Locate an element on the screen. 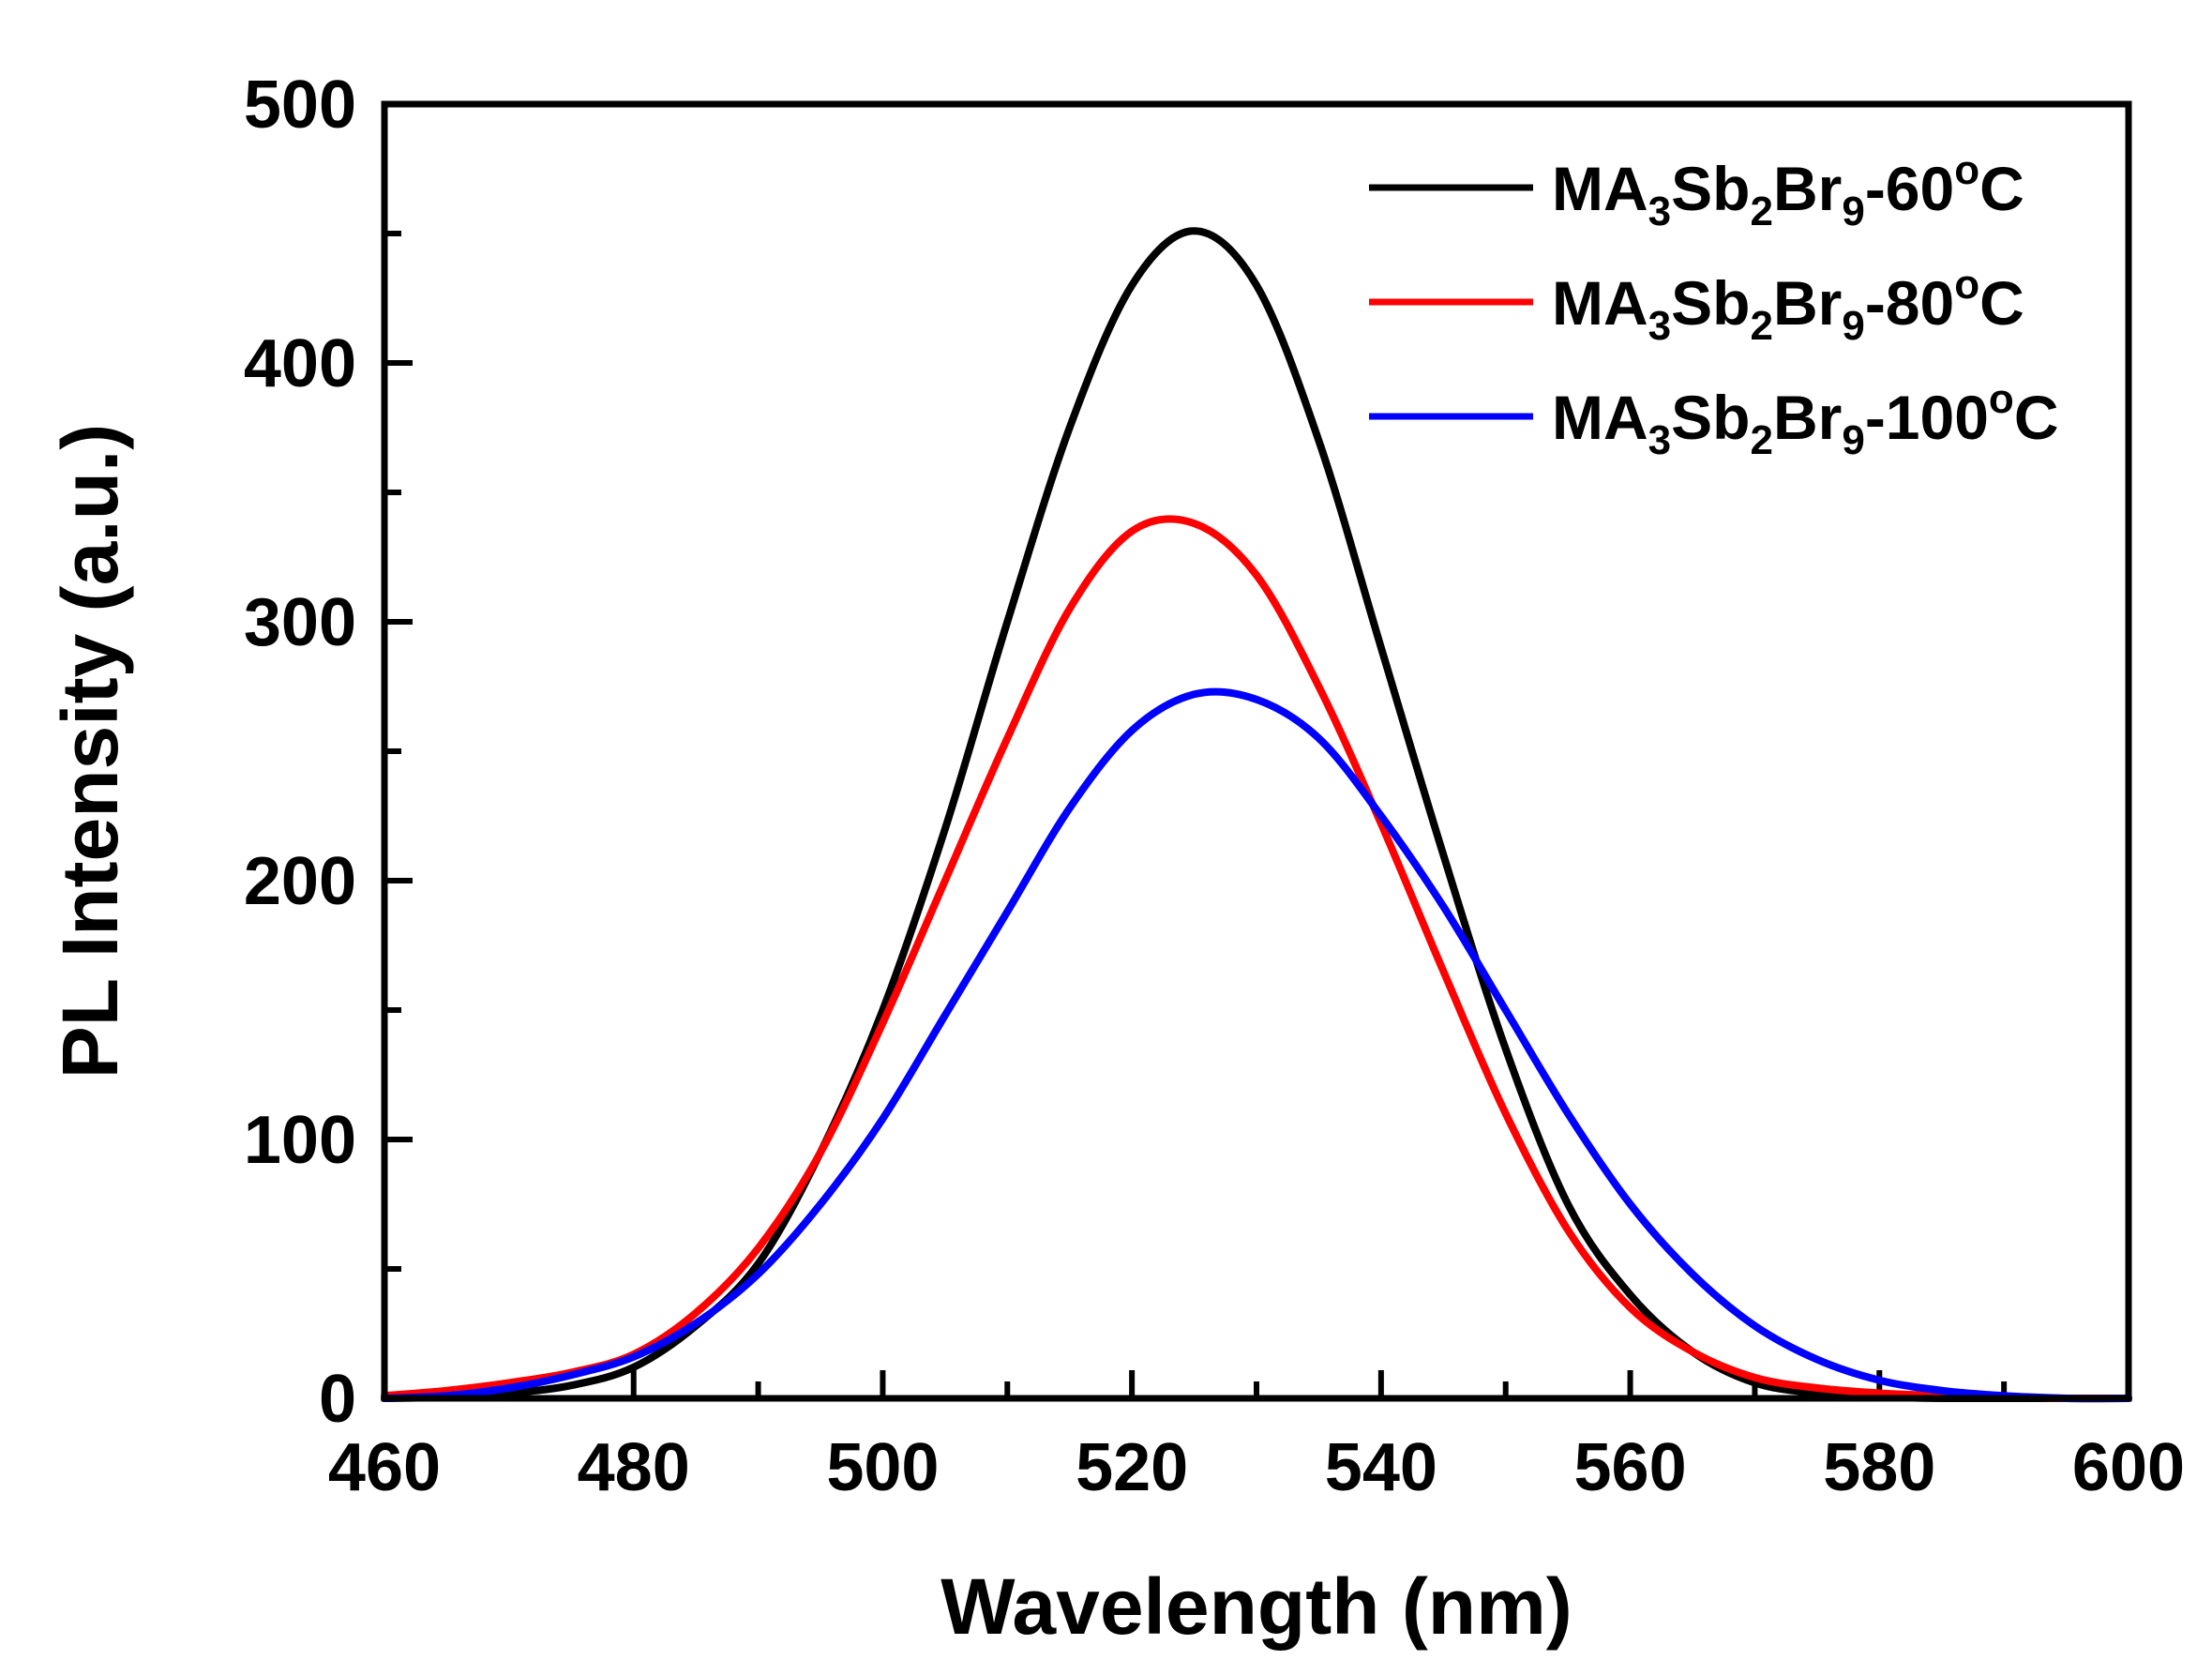 The width and height of the screenshot is (2212, 1675). legend-item: MA3Sb2Br9-60oC is located at coordinates (1696, 190).